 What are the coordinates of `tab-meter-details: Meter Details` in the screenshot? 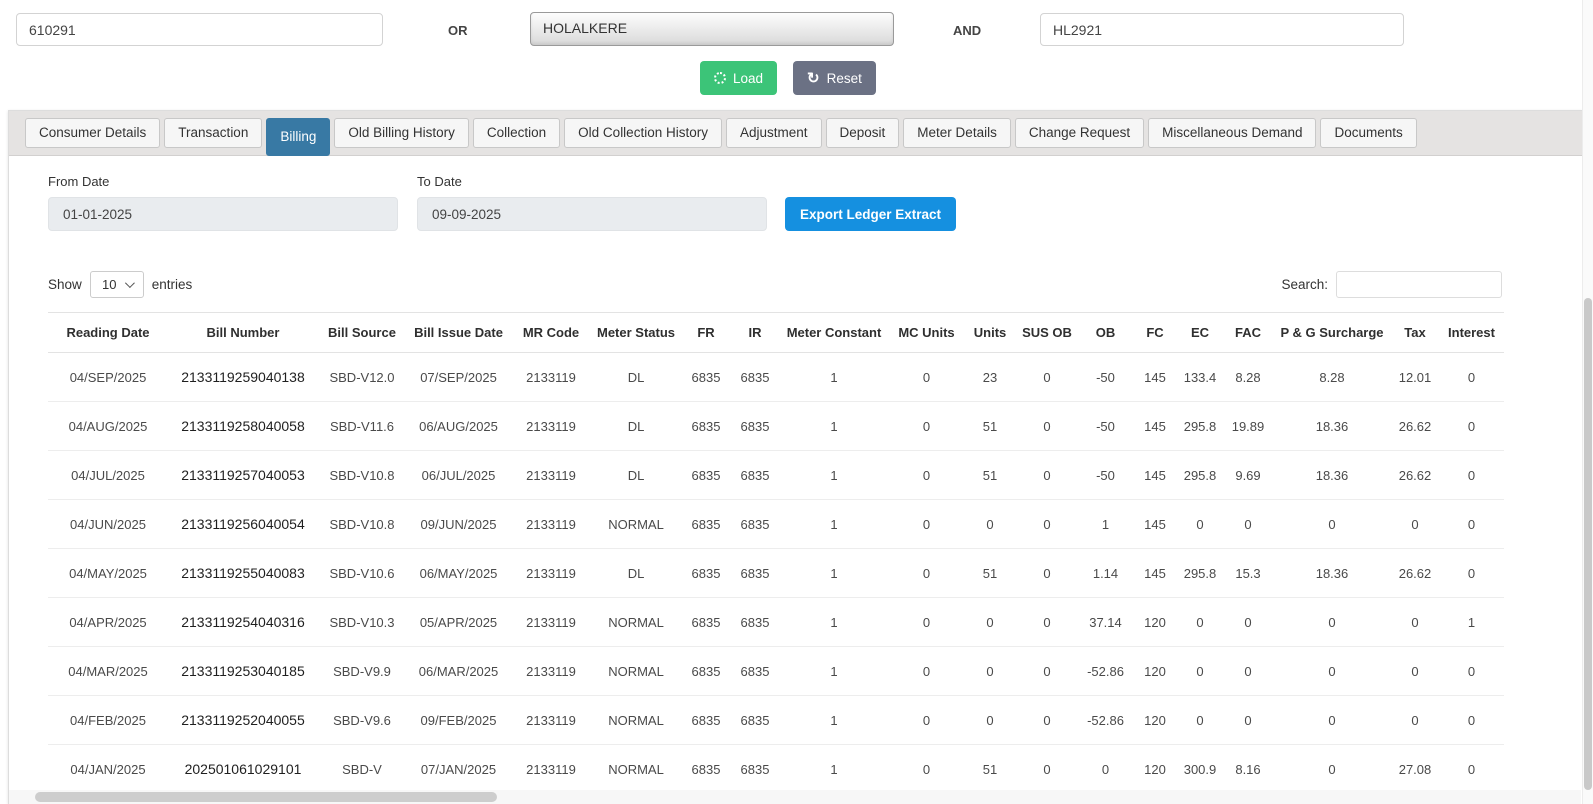 It's located at (957, 133).